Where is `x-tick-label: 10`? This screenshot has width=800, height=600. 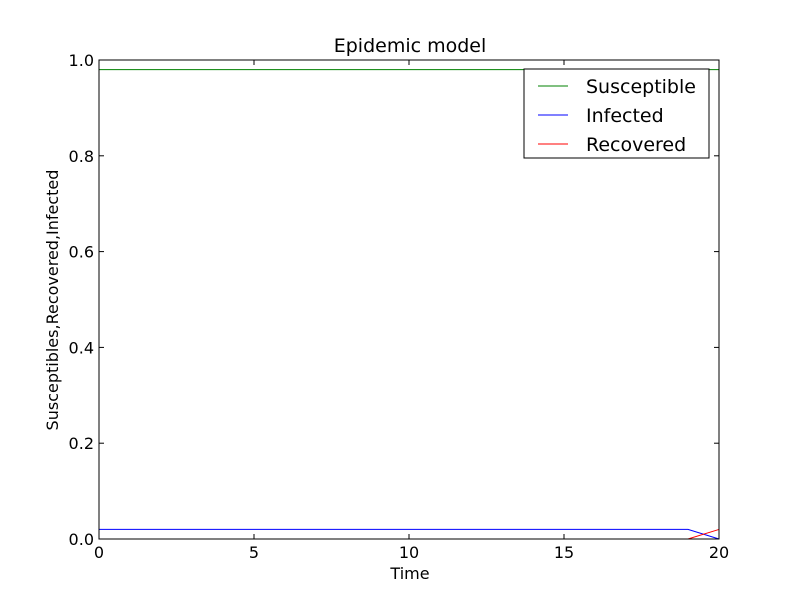
x-tick-label: 10 is located at coordinates (409, 552).